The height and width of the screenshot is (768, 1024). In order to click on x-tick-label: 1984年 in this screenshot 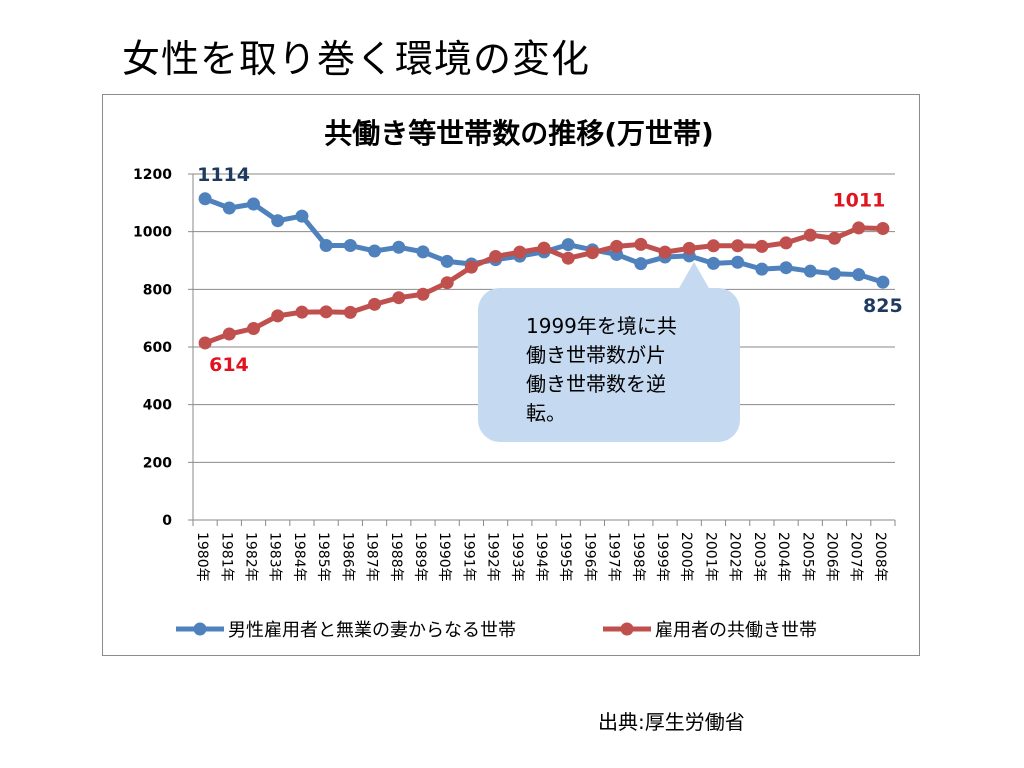, I will do `click(299, 557)`.